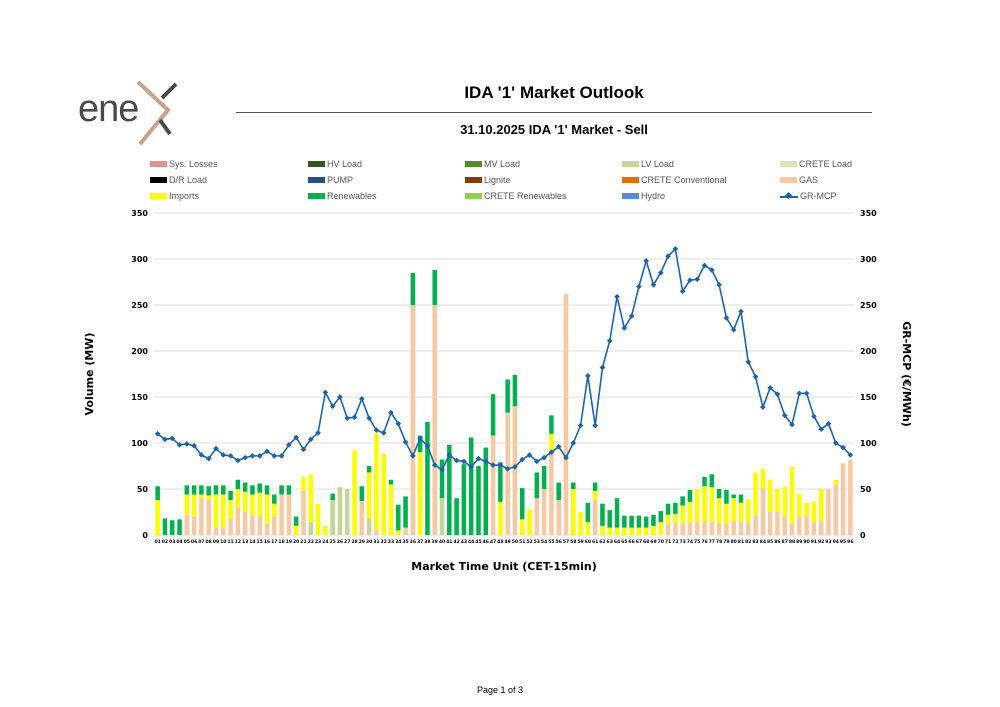  What do you see at coordinates (748, 542) in the screenshot?
I see `x-tick-label: 82` at bounding box center [748, 542].